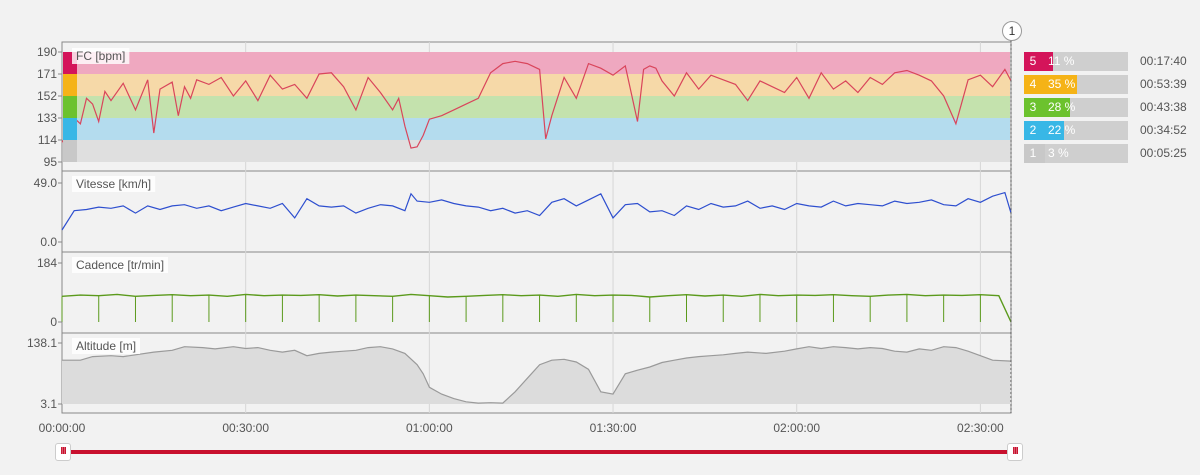 The height and width of the screenshot is (475, 1200). I want to click on zone-row-4: 4 35 %, so click(1076, 84).